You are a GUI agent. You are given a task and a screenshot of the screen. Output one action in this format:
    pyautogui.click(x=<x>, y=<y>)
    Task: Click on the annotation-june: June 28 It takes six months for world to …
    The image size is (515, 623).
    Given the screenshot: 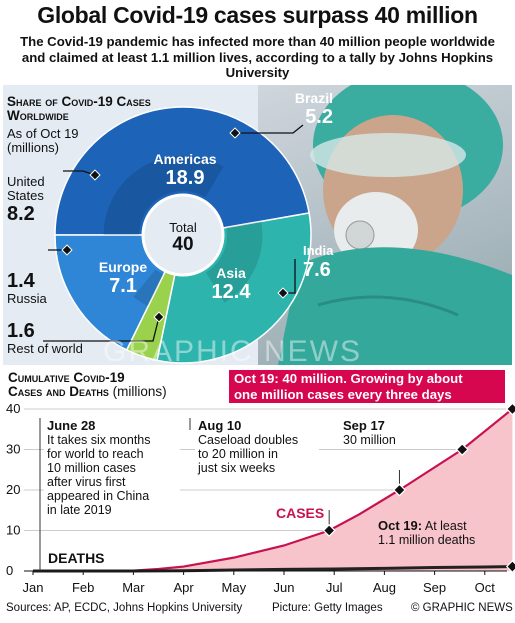 What is the action you would take?
    pyautogui.click(x=112, y=468)
    